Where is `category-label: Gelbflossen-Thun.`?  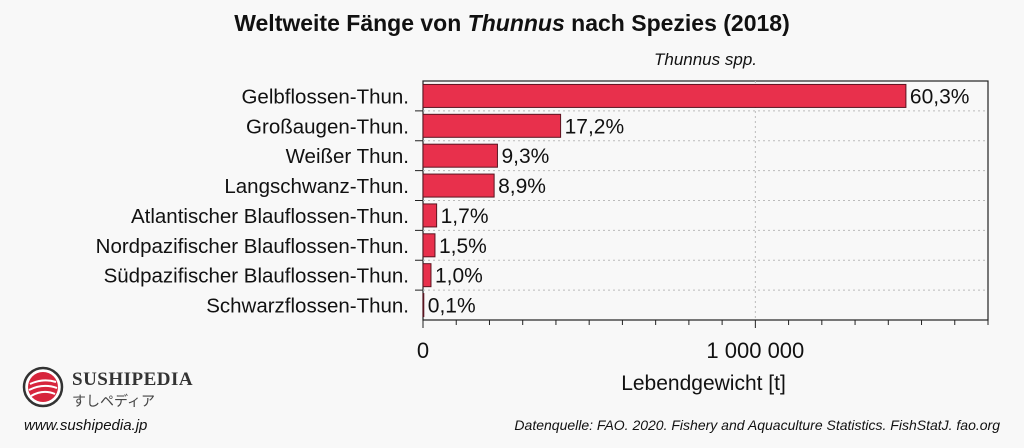 category-label: Gelbflossen-Thun. is located at coordinates (325, 96).